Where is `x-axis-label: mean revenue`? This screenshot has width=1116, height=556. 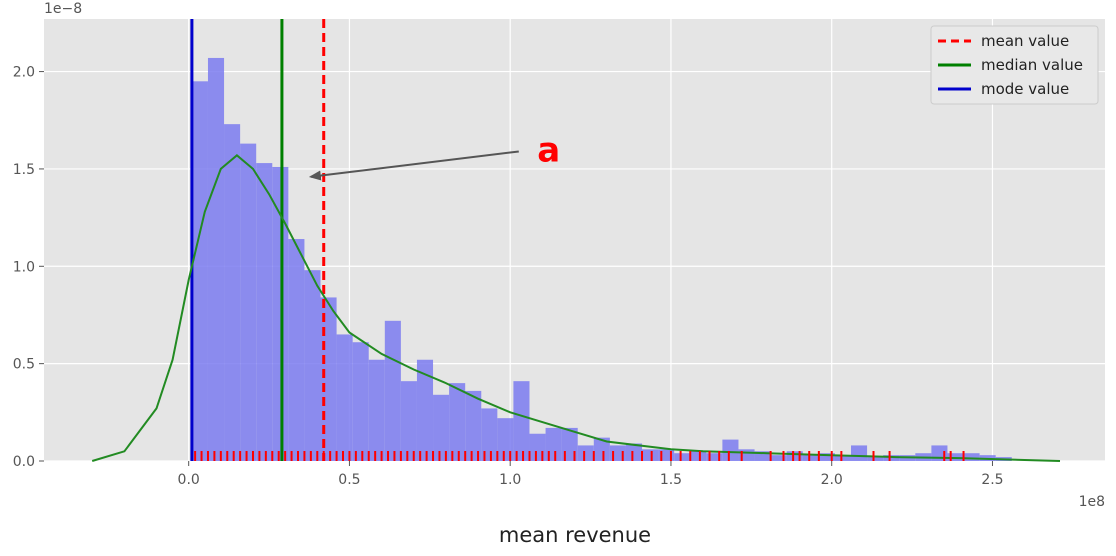 x-axis-label: mean revenue is located at coordinates (575, 535).